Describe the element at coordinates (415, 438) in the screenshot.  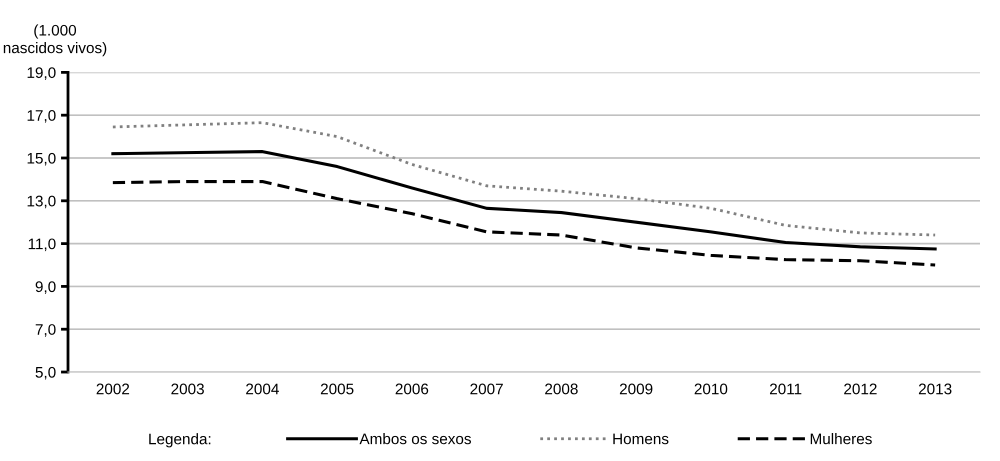
I see `legend-label: Ambos os sexos` at that location.